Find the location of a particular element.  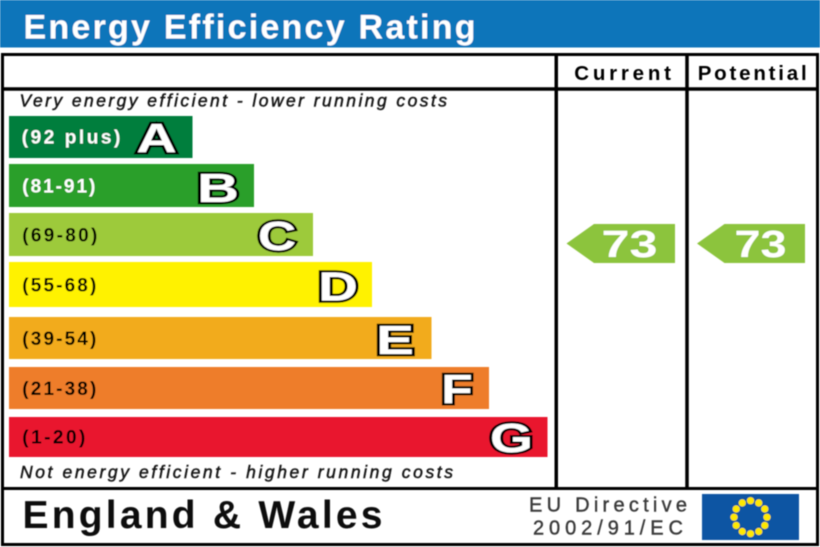

svg-text: (92 plus) is located at coordinates (71, 138).